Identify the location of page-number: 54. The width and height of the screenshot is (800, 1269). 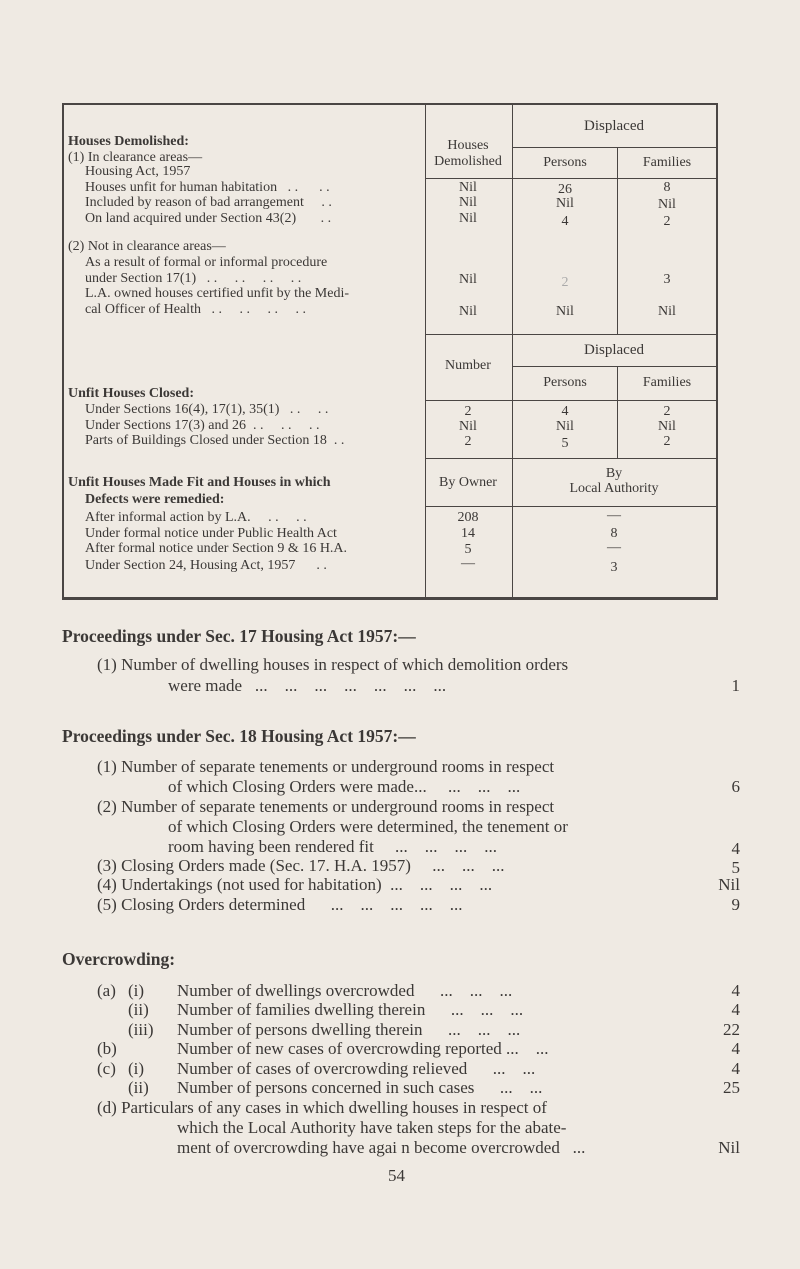
(396, 1175).